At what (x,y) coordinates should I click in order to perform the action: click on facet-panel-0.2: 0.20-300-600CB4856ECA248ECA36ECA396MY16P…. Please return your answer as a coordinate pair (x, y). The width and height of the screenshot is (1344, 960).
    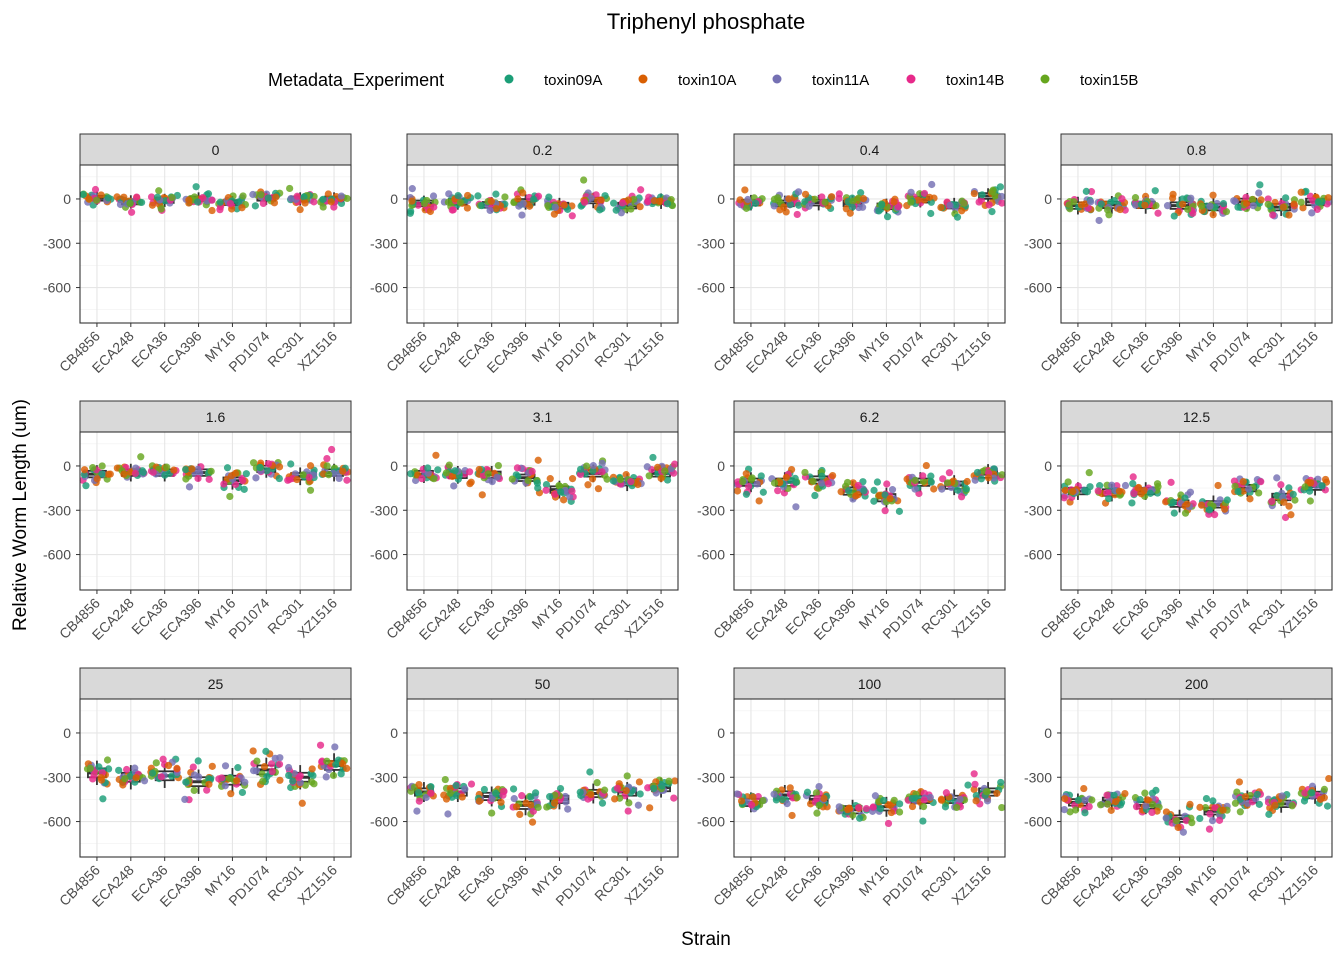
    Looking at the image, I should click on (524, 254).